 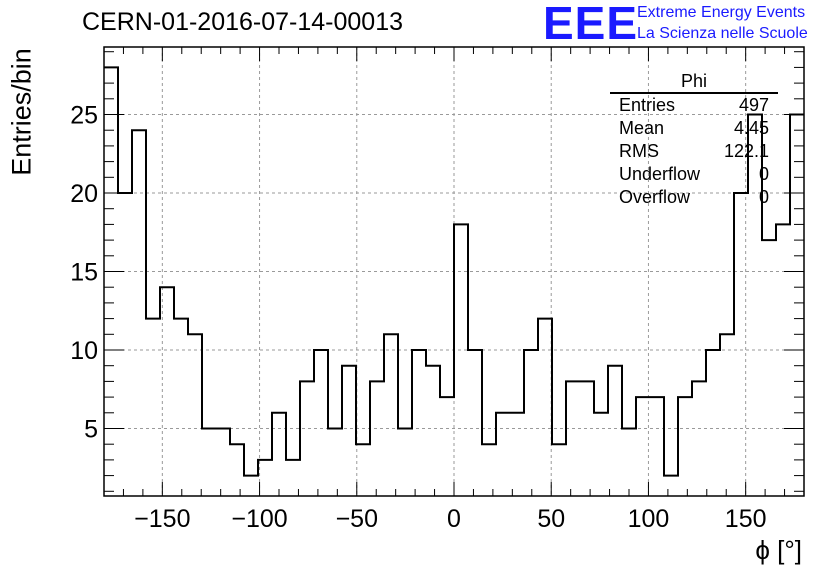 What do you see at coordinates (751, 128) in the screenshot?
I see `stats-value: 4.45` at bounding box center [751, 128].